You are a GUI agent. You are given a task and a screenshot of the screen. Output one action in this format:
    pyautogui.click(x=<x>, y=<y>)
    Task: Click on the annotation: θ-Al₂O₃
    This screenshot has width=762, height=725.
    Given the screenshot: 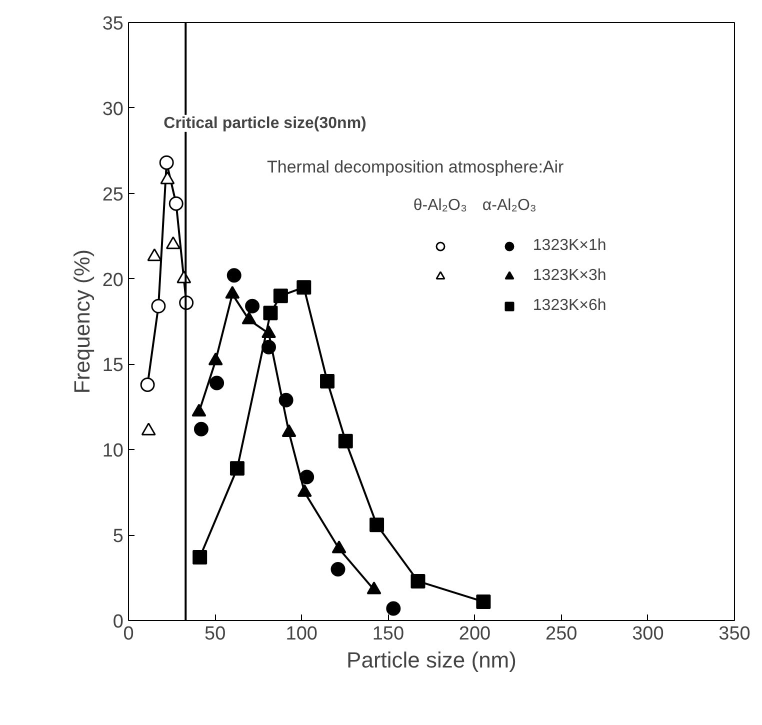 What is the action you would take?
    pyautogui.click(x=440, y=205)
    